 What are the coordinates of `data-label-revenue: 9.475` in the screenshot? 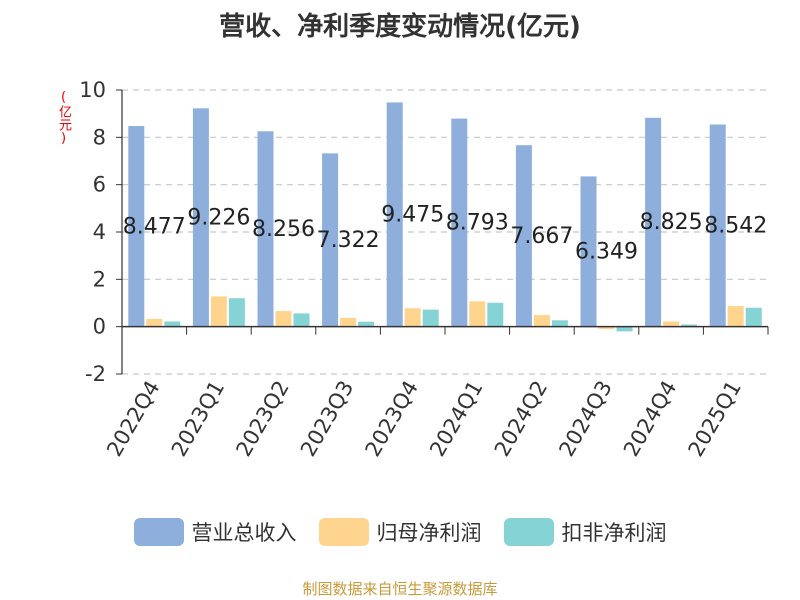 It's located at (412, 215).